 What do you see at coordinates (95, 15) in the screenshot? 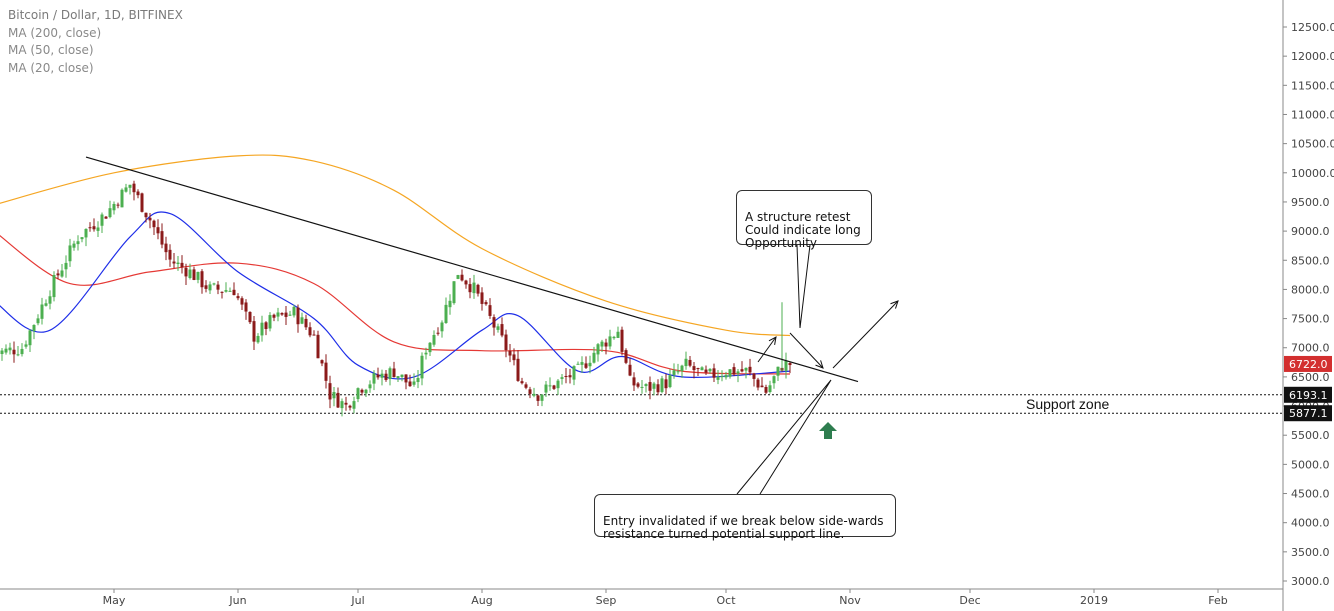
I see `symbol-title: Bitcoin / Dollar, 1D, BITFINEX` at bounding box center [95, 15].